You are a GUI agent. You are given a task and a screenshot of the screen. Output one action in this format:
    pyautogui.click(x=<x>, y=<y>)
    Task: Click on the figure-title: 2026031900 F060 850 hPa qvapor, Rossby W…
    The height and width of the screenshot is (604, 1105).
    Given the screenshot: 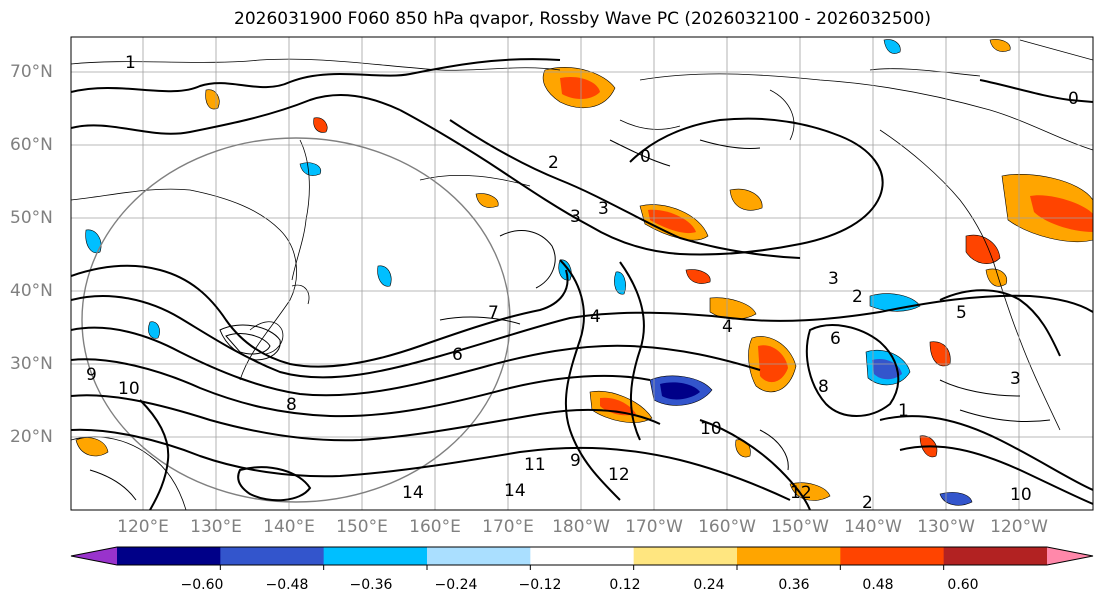 What is the action you would take?
    pyautogui.click(x=582, y=19)
    